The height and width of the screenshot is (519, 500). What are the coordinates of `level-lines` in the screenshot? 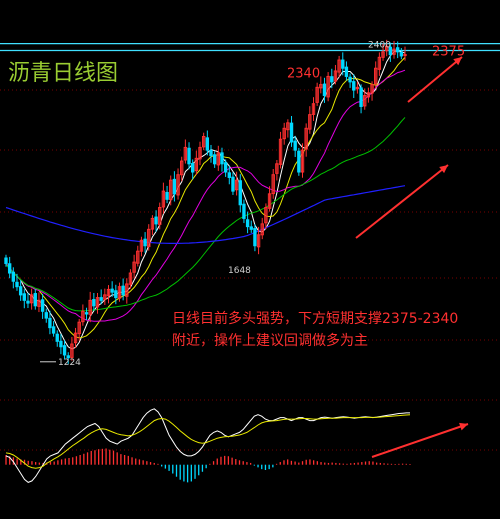 It's located at (250, 47).